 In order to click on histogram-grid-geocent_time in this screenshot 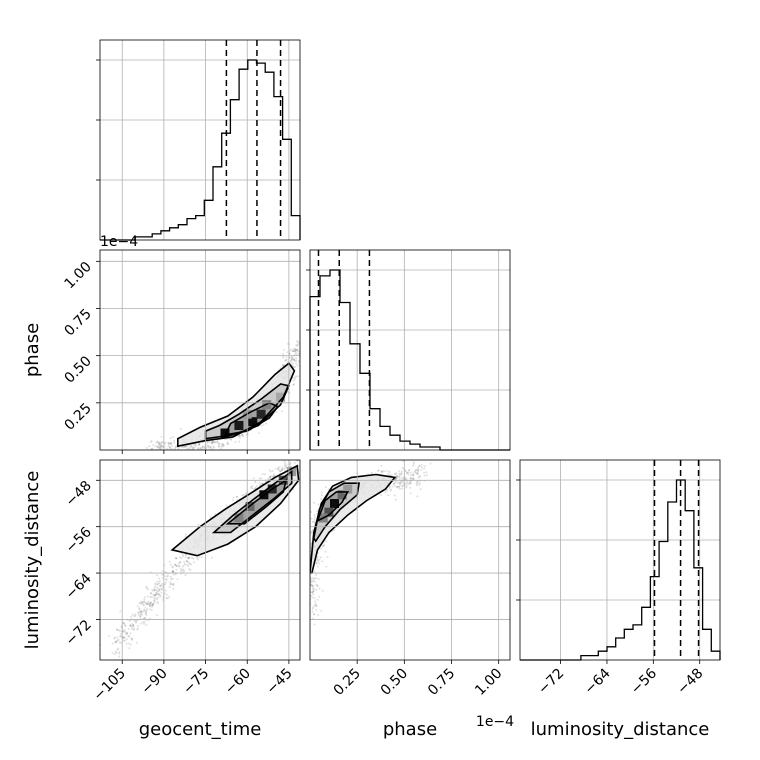, I will do `click(200, 140)`.